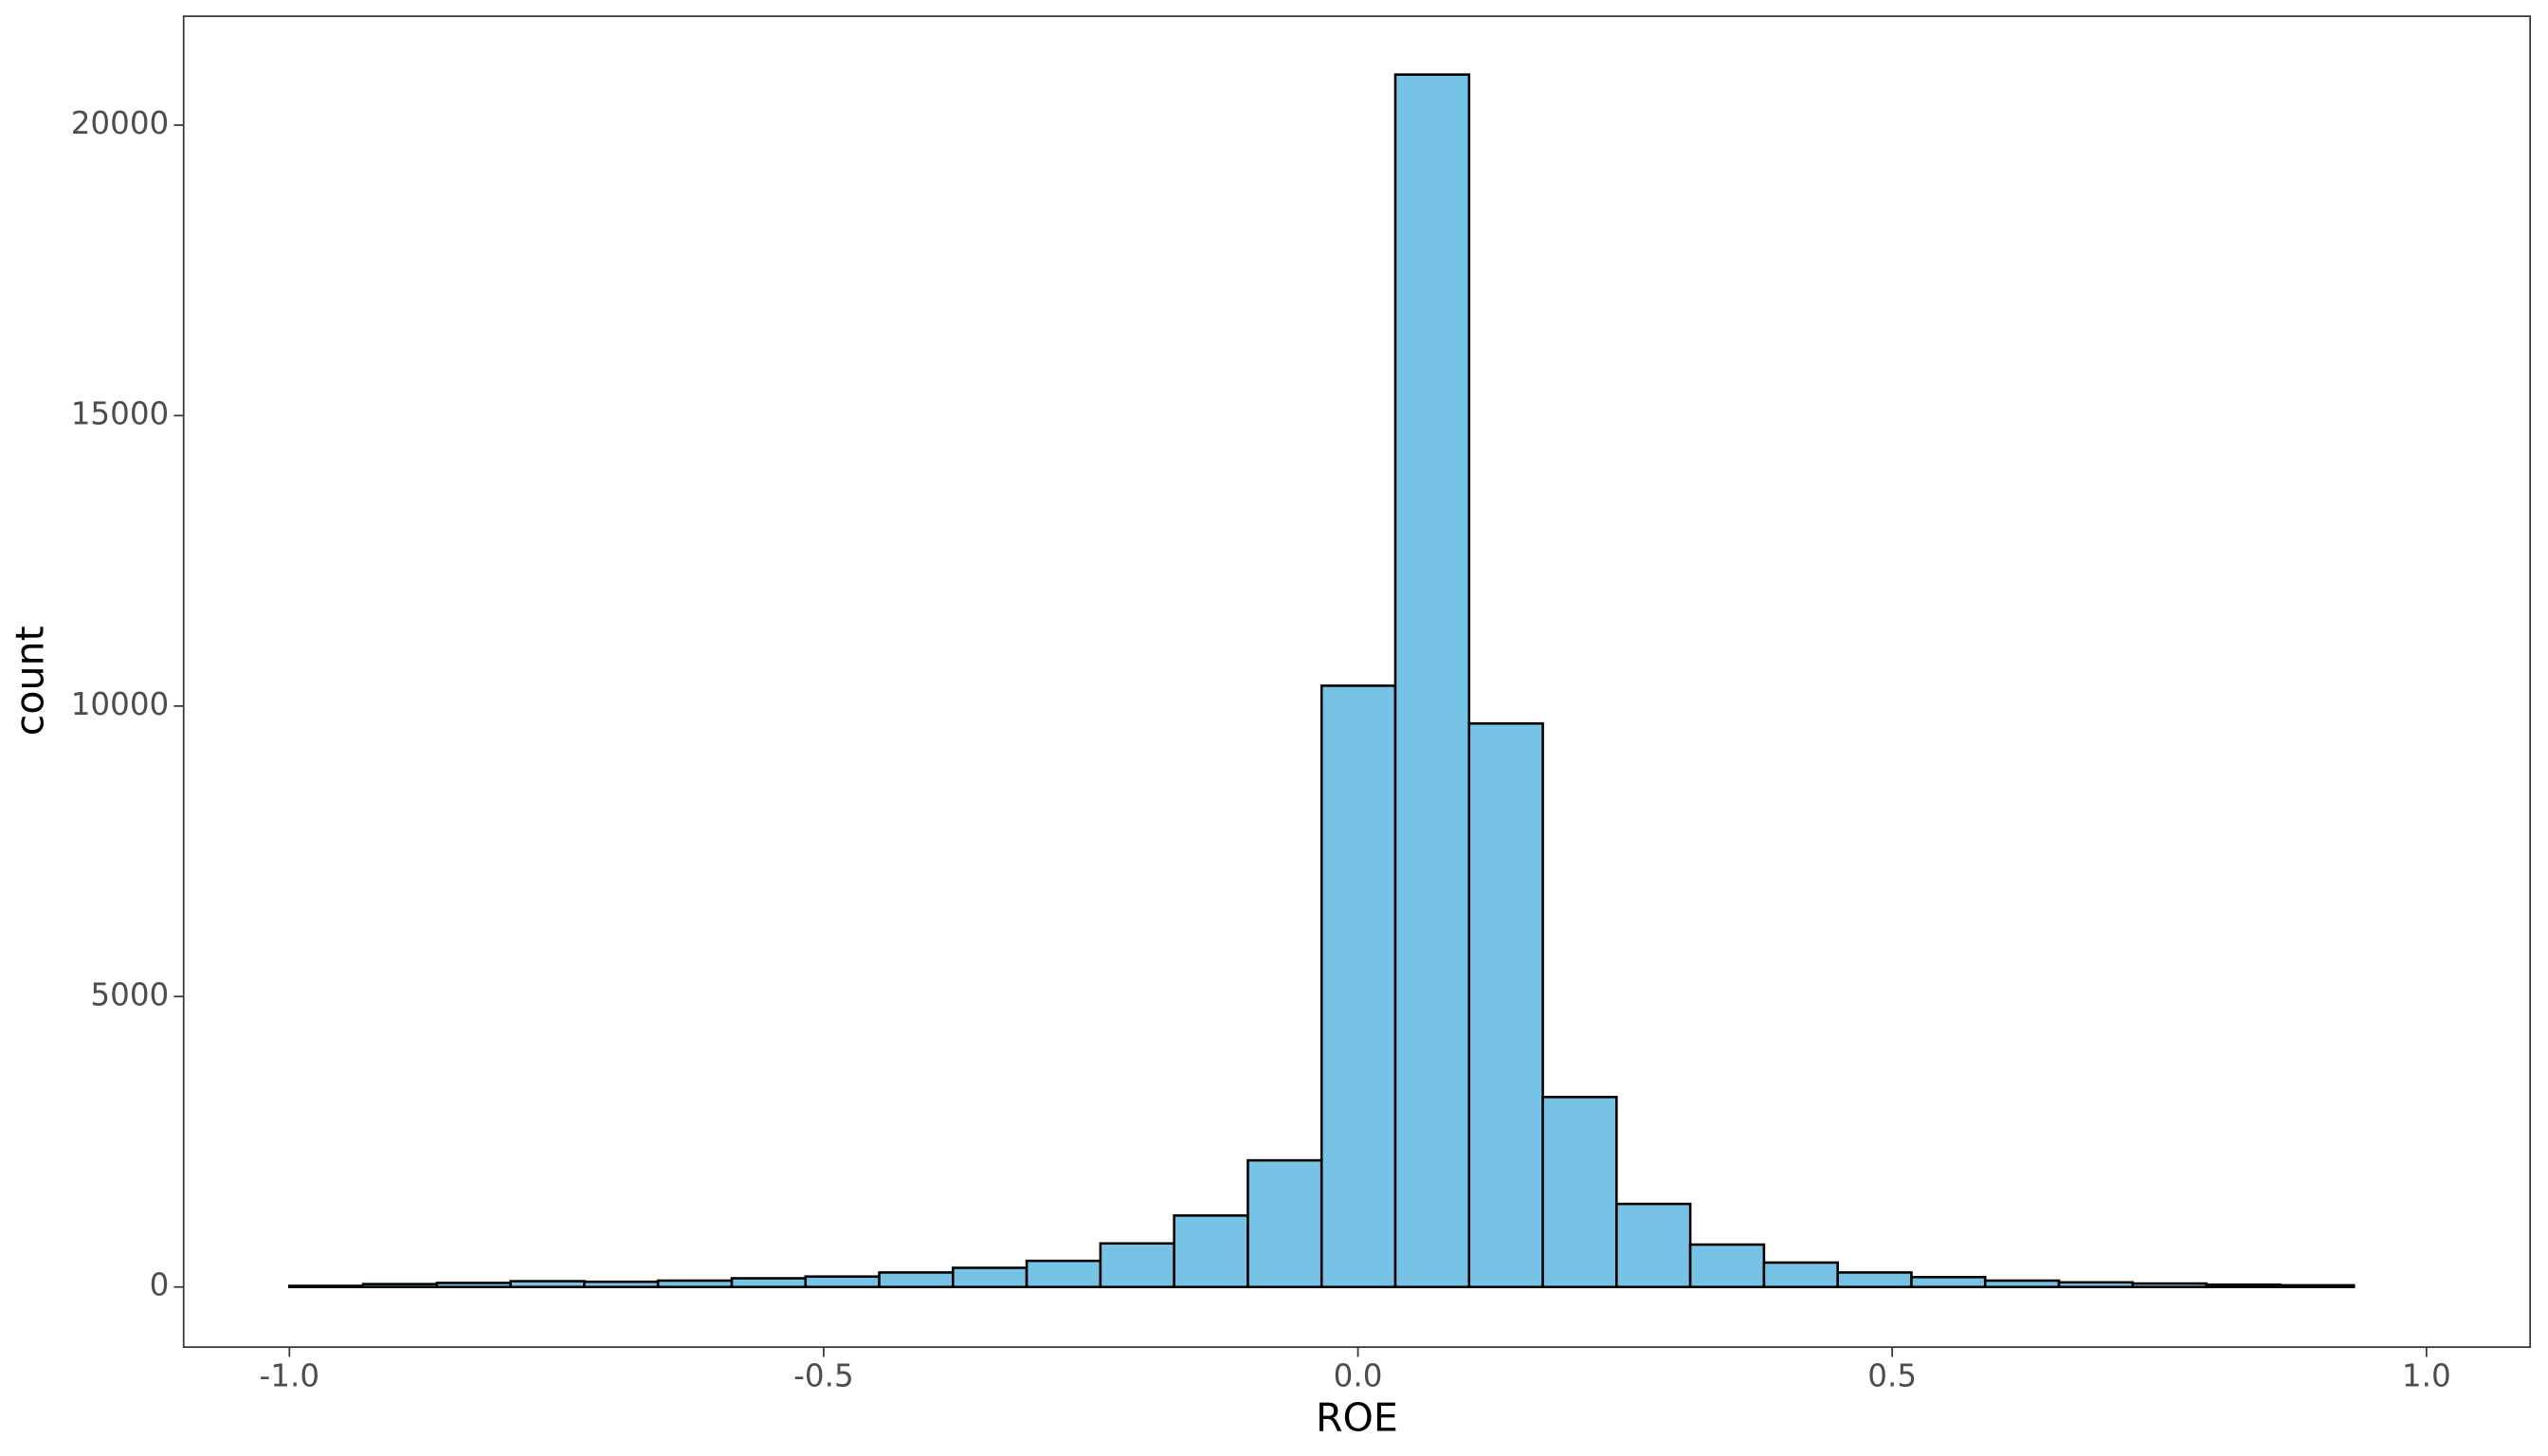  What do you see at coordinates (1892, 1376) in the screenshot?
I see `x-tick-label: 0.5` at bounding box center [1892, 1376].